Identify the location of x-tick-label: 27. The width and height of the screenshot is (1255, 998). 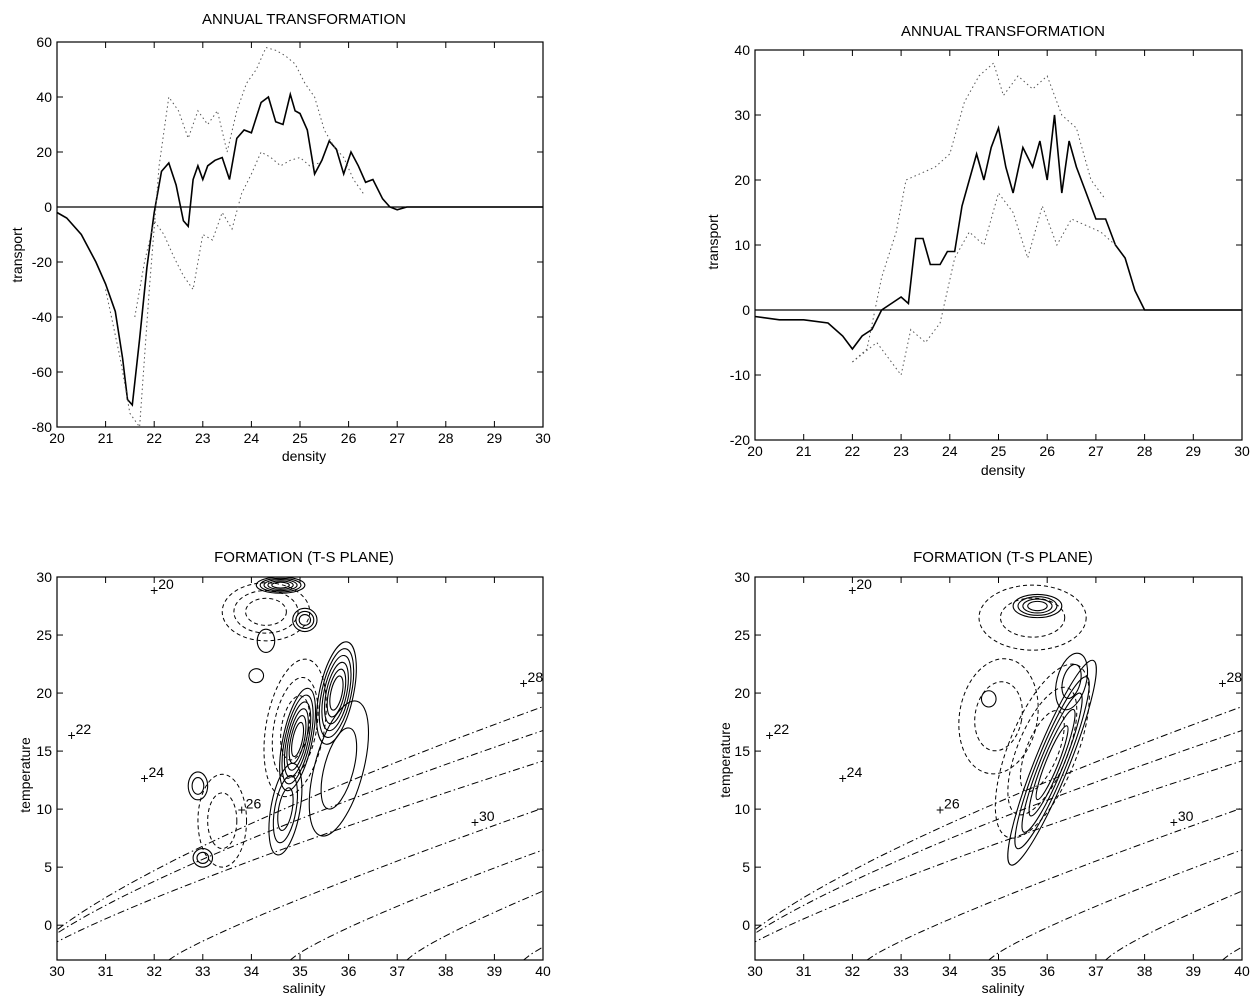
(397, 438).